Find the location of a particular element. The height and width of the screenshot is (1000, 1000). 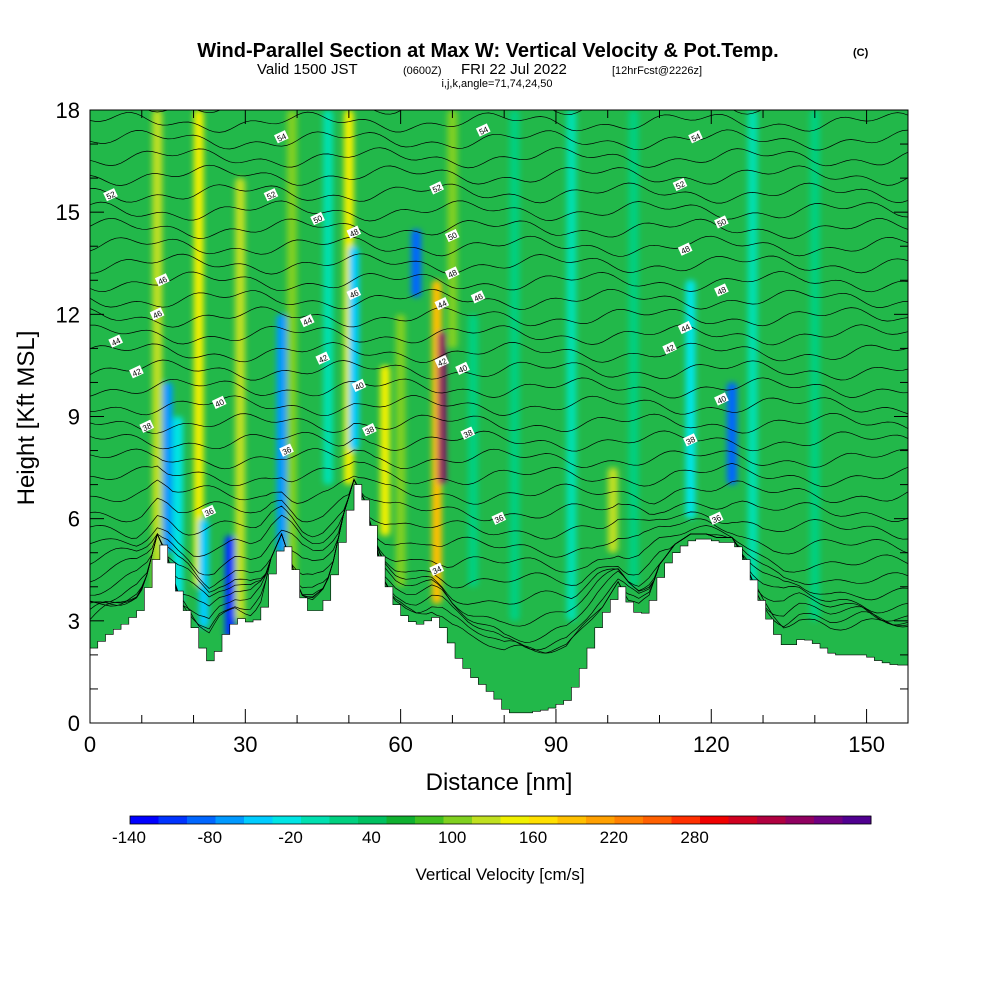

section-params: i,j,k,angle=71,74,24,50 is located at coordinates (496, 84).